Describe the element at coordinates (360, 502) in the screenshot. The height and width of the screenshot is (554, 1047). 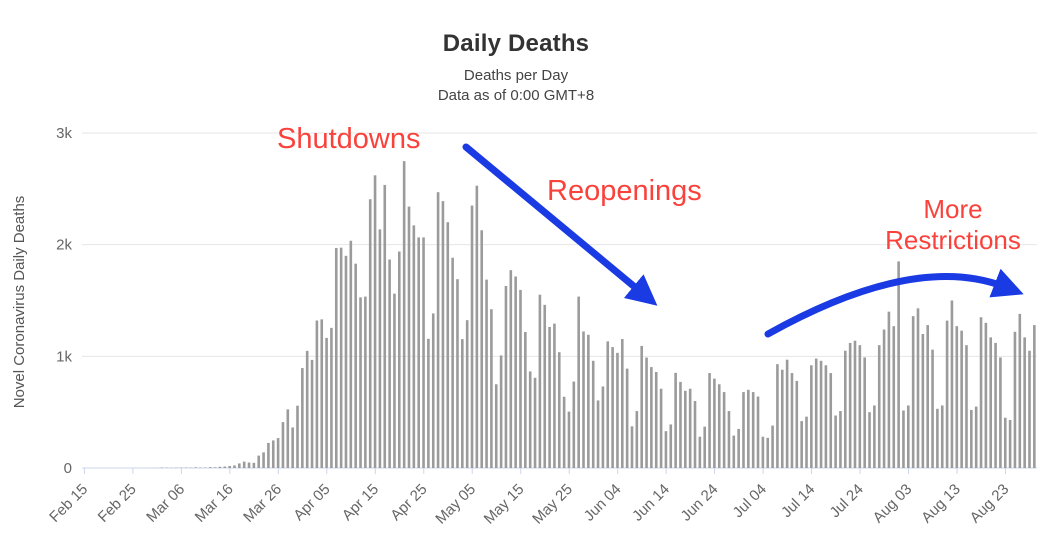
I see `x-tick-label: Apr 15` at that location.